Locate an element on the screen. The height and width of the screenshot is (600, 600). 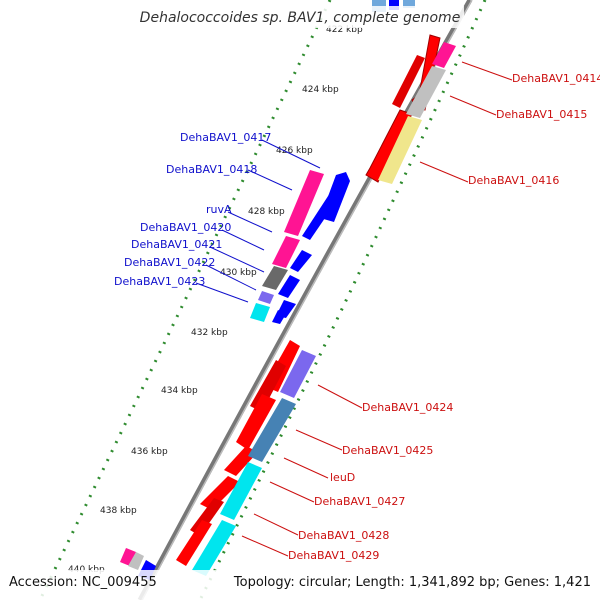
tick-label: 436 kbp is located at coordinates (149, 452).